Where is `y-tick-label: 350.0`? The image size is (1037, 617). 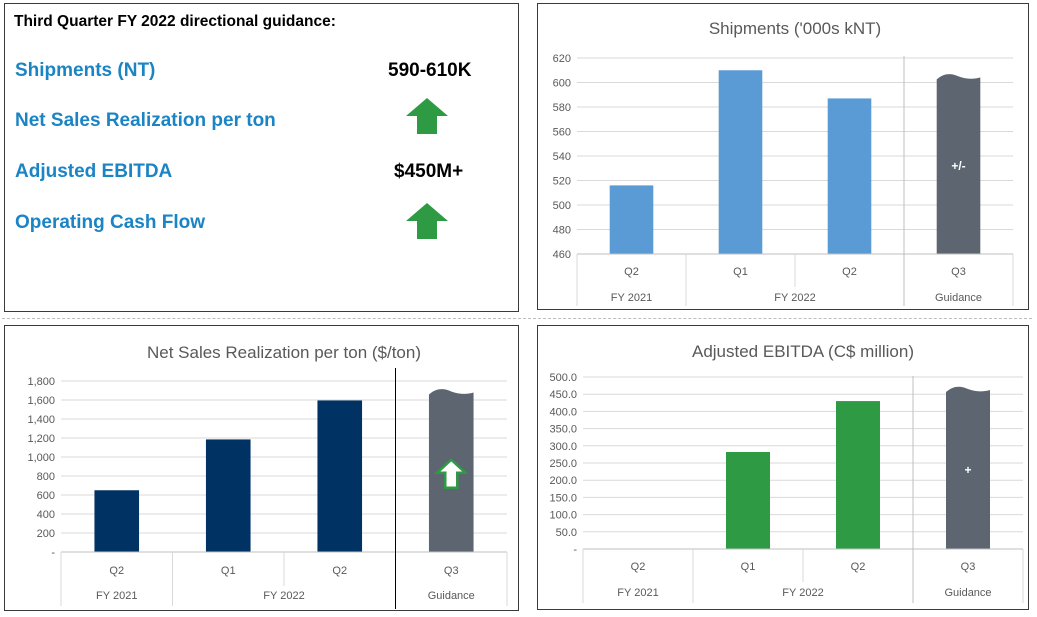 y-tick-label: 350.0 is located at coordinates (563, 430).